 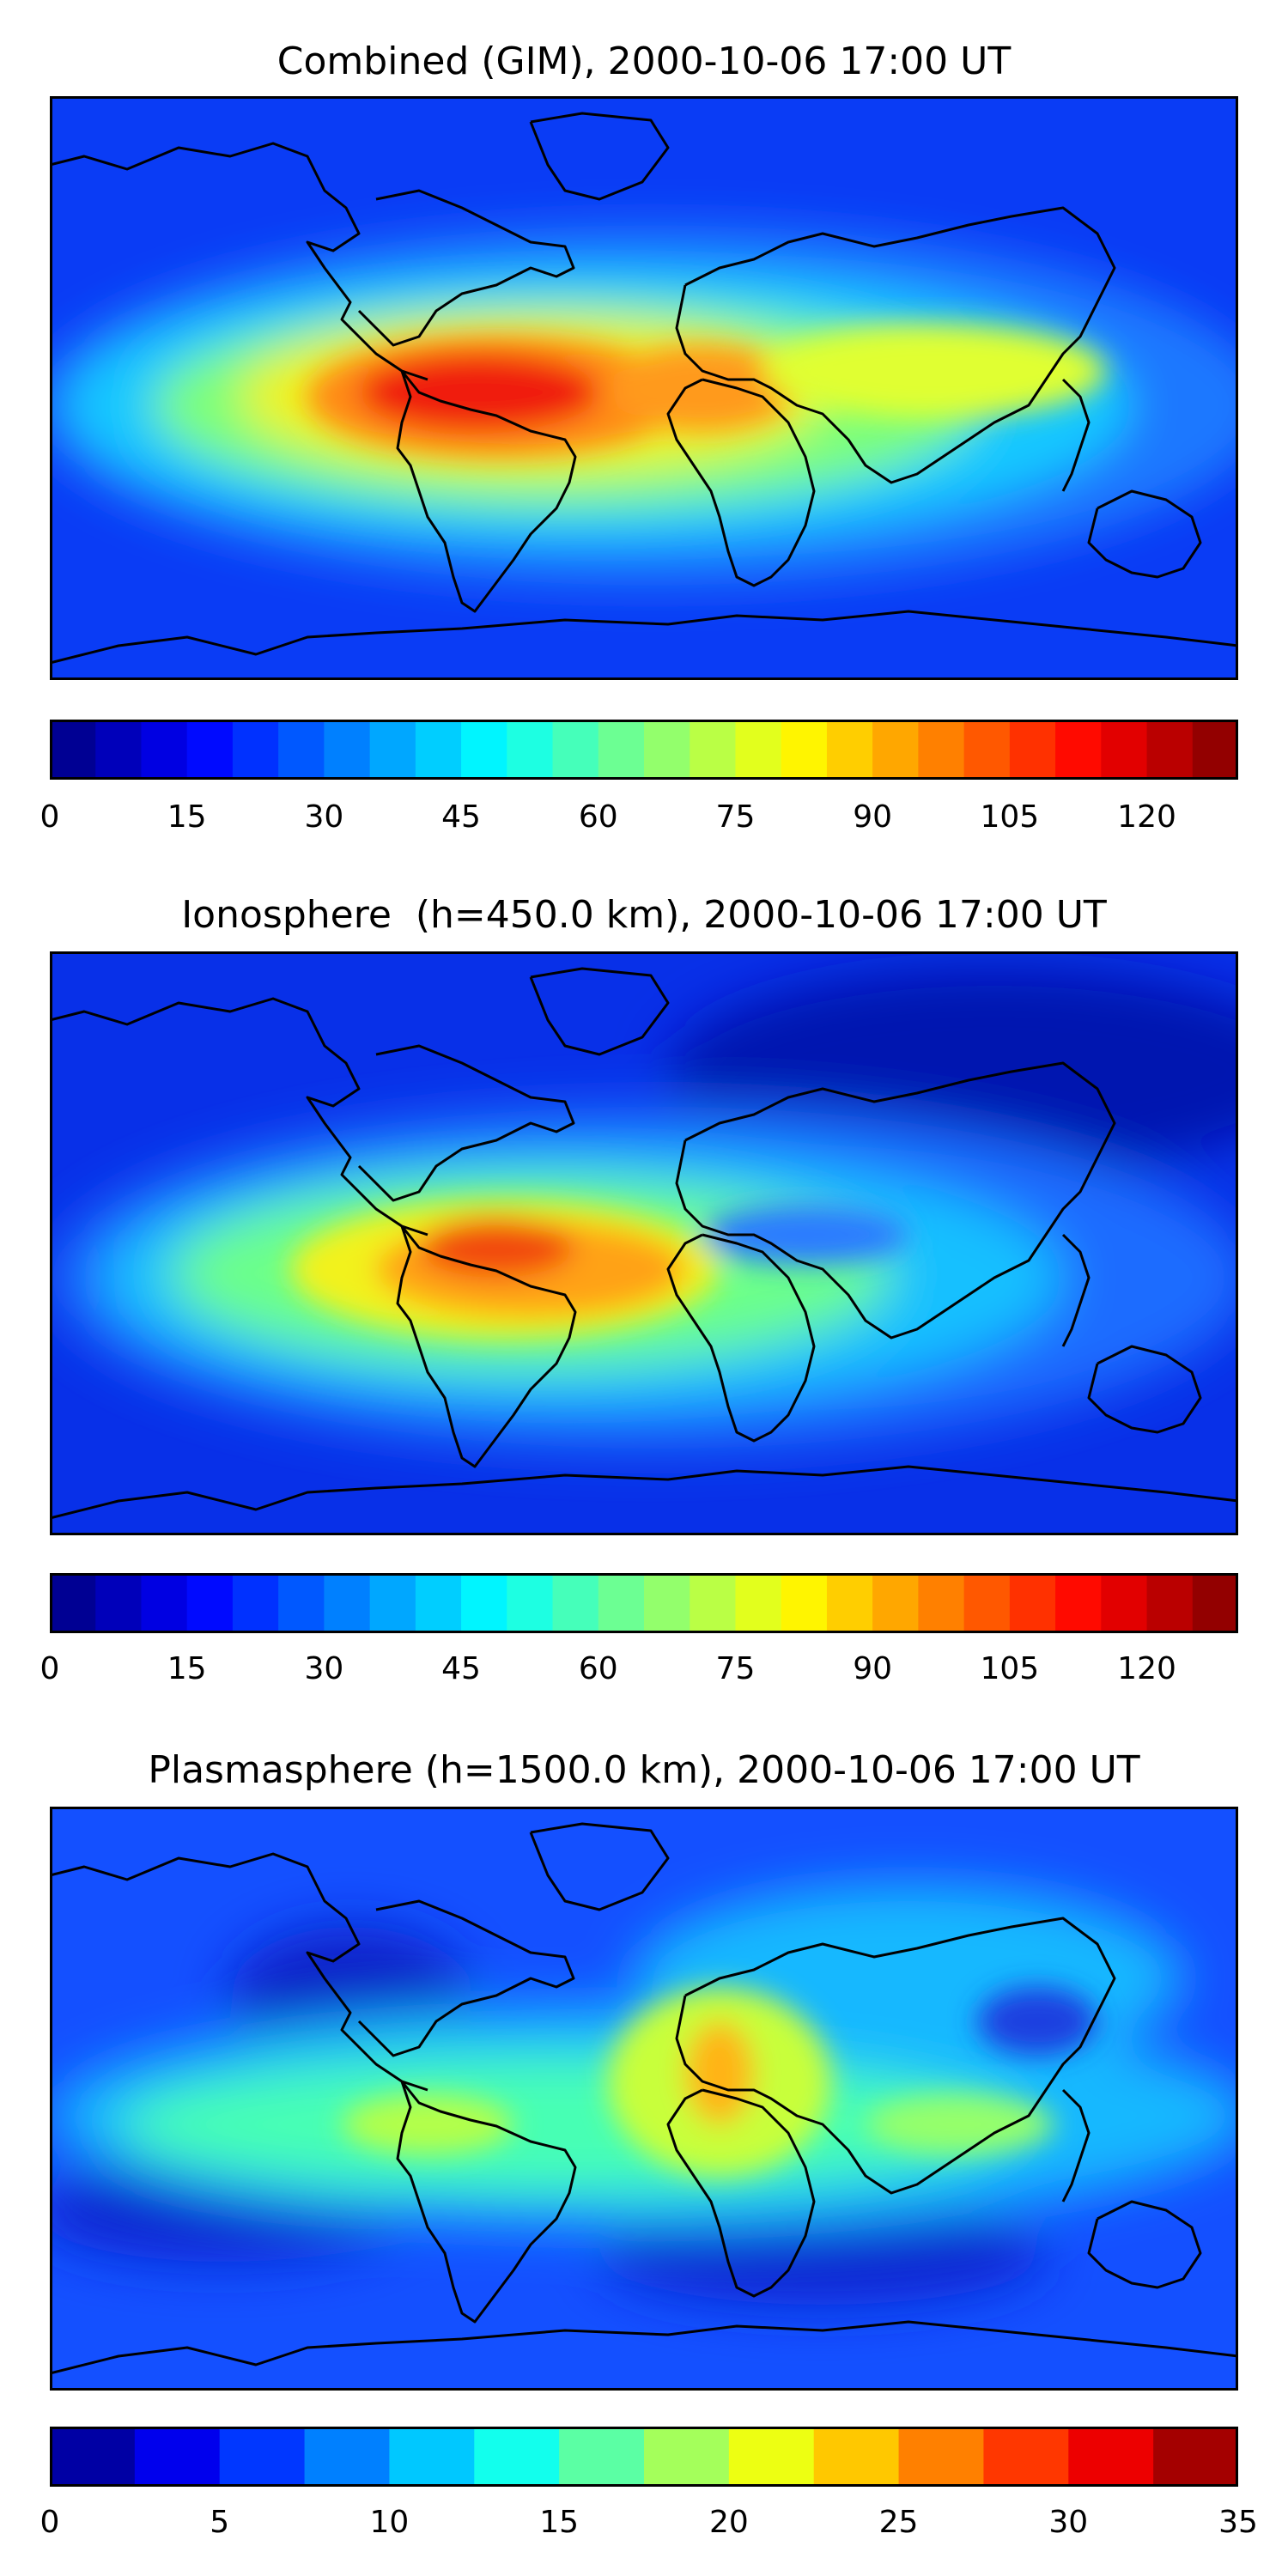 What do you see at coordinates (899, 2522) in the screenshot?
I see `colorbar-tick-label: 25` at bounding box center [899, 2522].